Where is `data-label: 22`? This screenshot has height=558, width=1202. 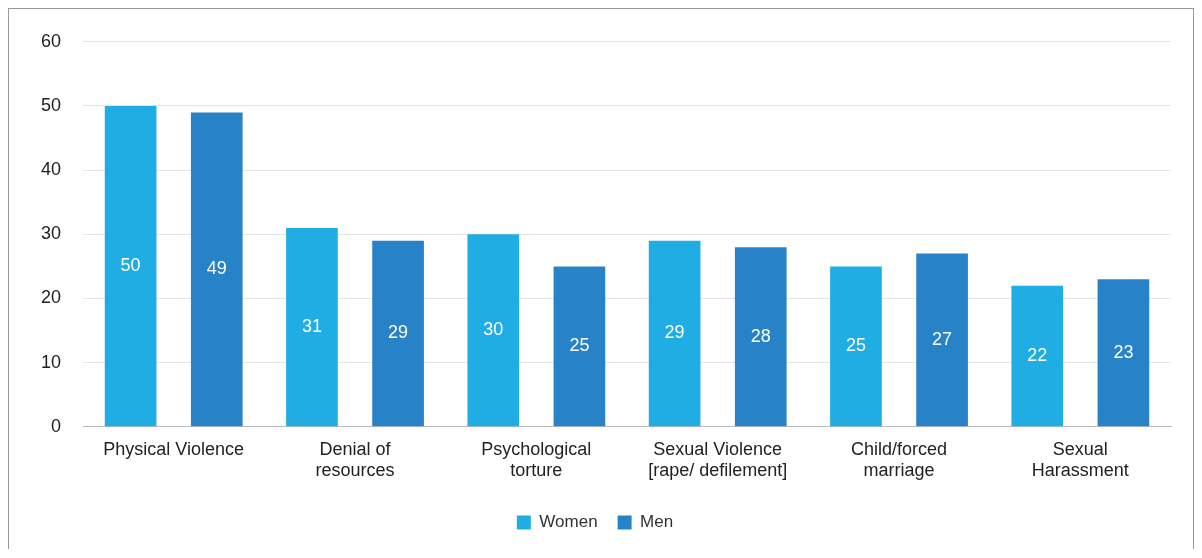 data-label: 22 is located at coordinates (1037, 354).